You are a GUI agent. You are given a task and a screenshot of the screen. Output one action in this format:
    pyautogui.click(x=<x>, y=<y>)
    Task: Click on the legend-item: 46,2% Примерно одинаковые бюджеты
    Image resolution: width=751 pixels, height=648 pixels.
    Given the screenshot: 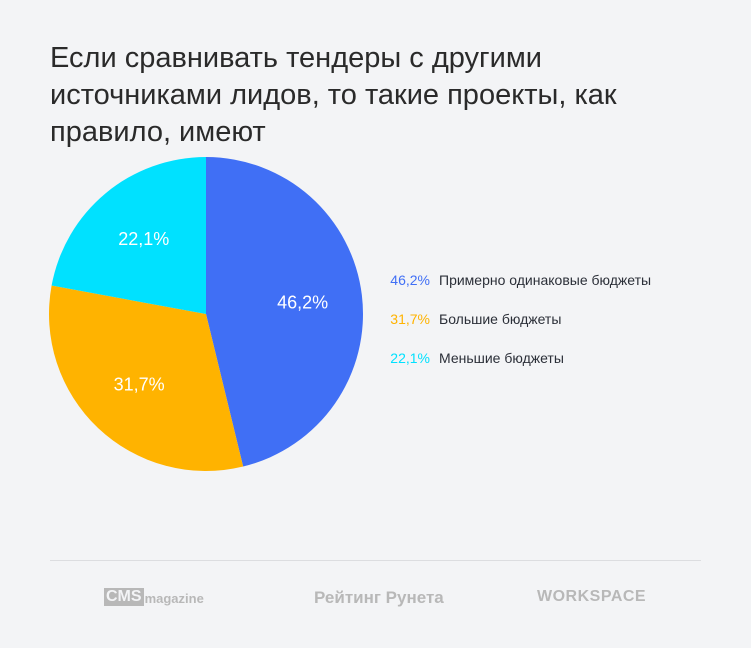 What is the action you would take?
    pyautogui.click(x=515, y=279)
    